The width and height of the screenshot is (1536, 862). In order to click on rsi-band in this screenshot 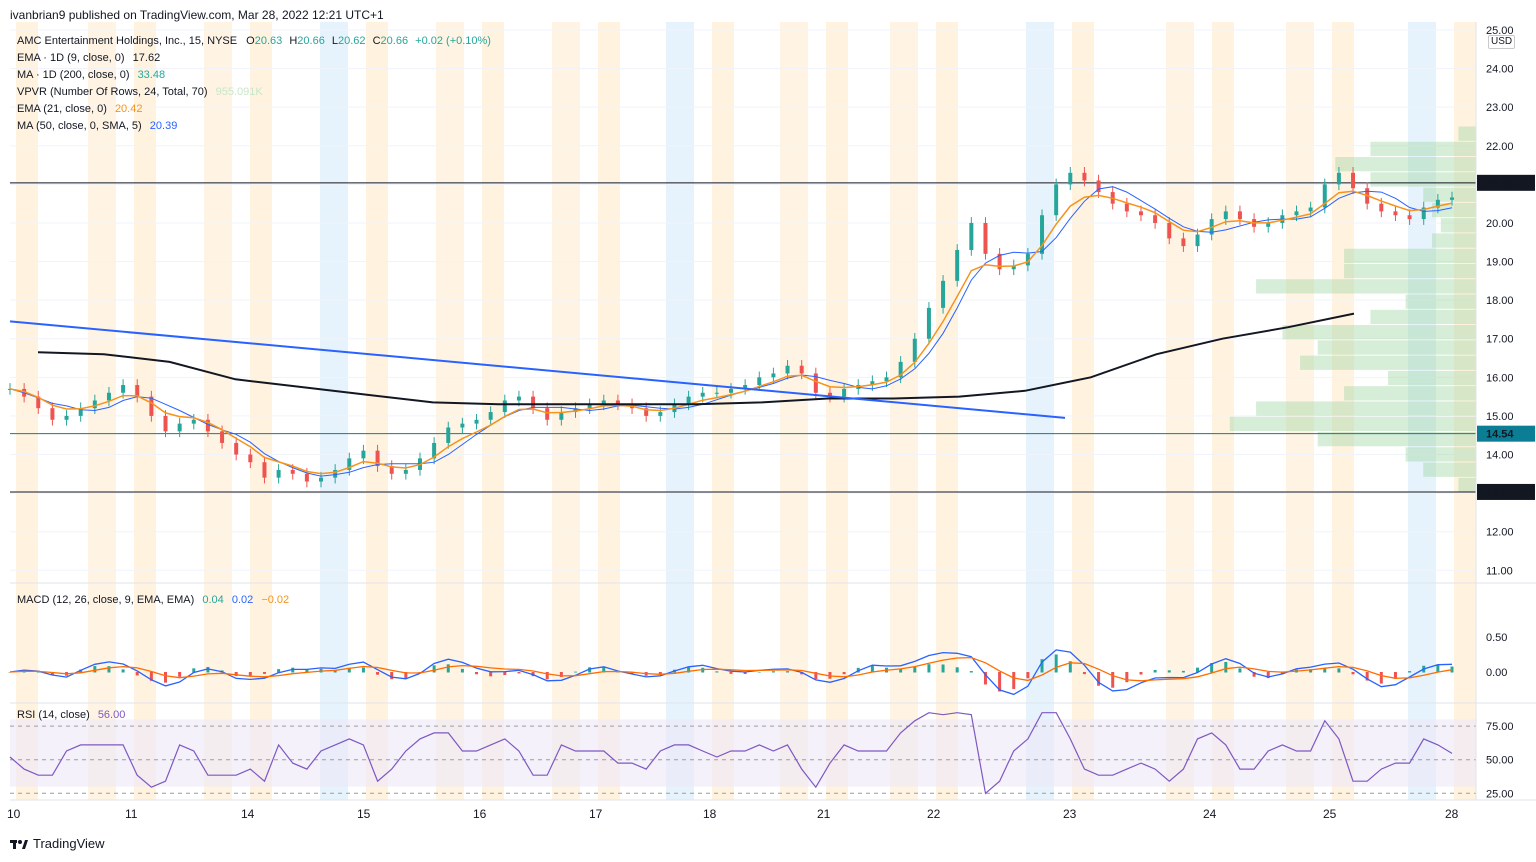, I will do `click(743, 753)`.